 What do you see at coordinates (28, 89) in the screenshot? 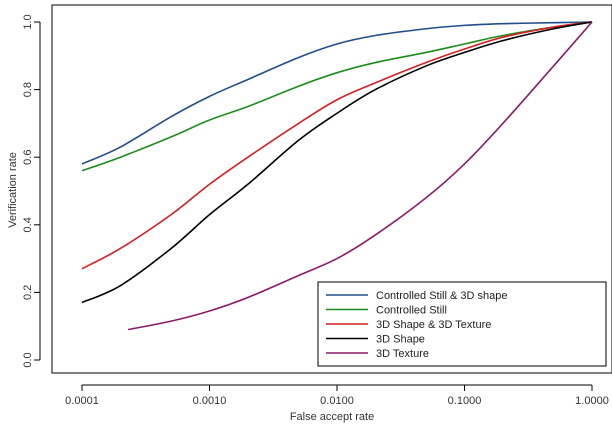
I see `y-tick-label: 0.8` at bounding box center [28, 89].